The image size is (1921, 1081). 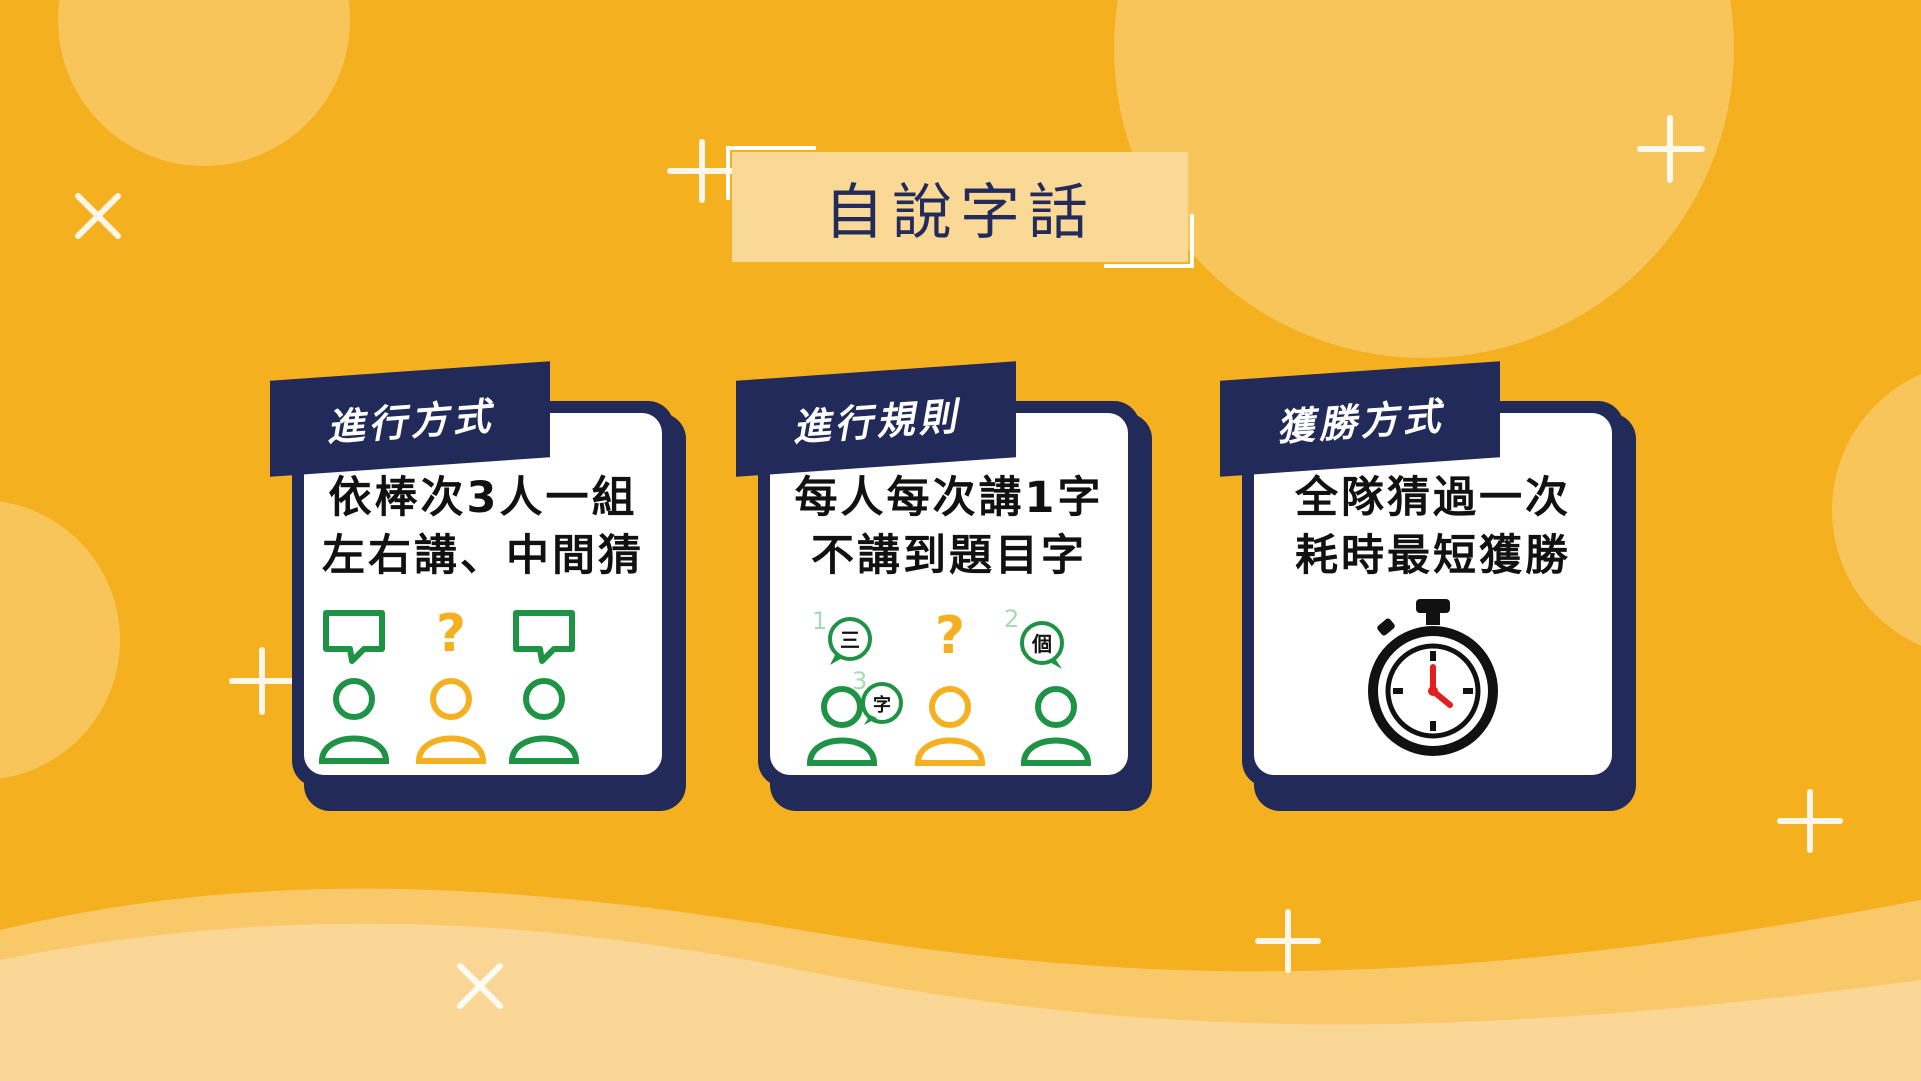 What do you see at coordinates (1433, 556) in the screenshot?
I see `card-line: 耗時最短獲勝` at bounding box center [1433, 556].